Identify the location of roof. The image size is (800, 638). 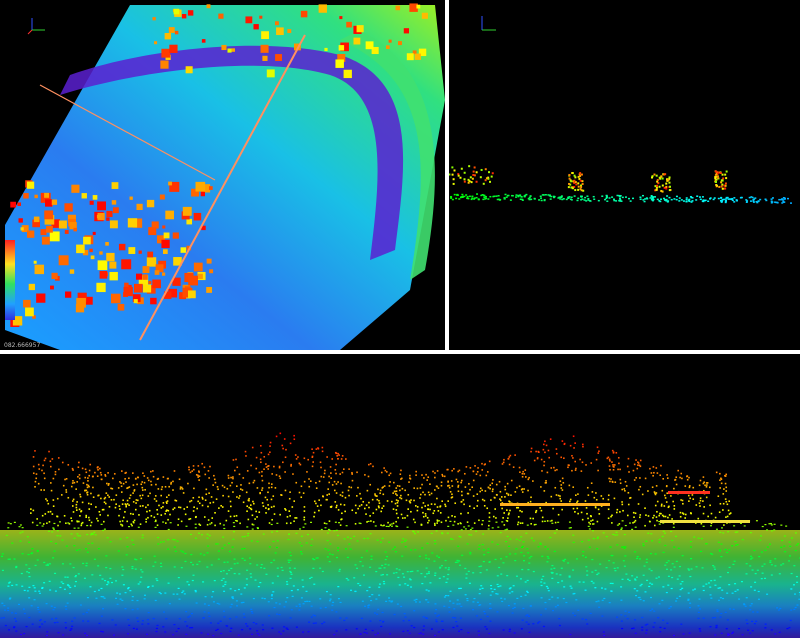
(555, 504).